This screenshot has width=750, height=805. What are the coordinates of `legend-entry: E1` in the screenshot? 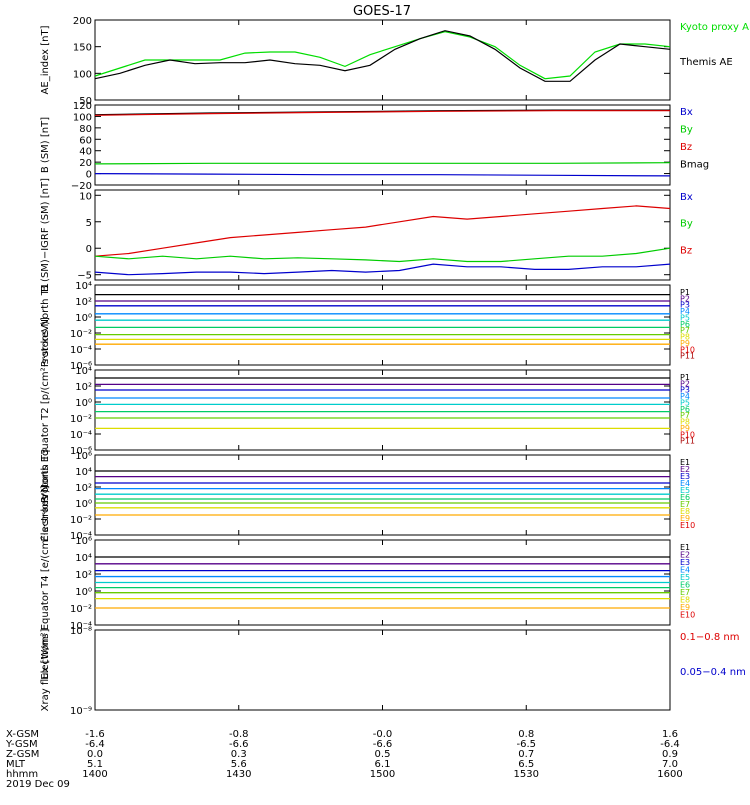 It's located at (685, 462).